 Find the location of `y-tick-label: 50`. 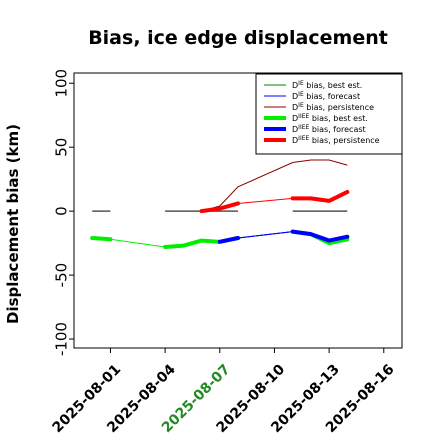

y-tick-label: 50 is located at coordinates (61, 147).